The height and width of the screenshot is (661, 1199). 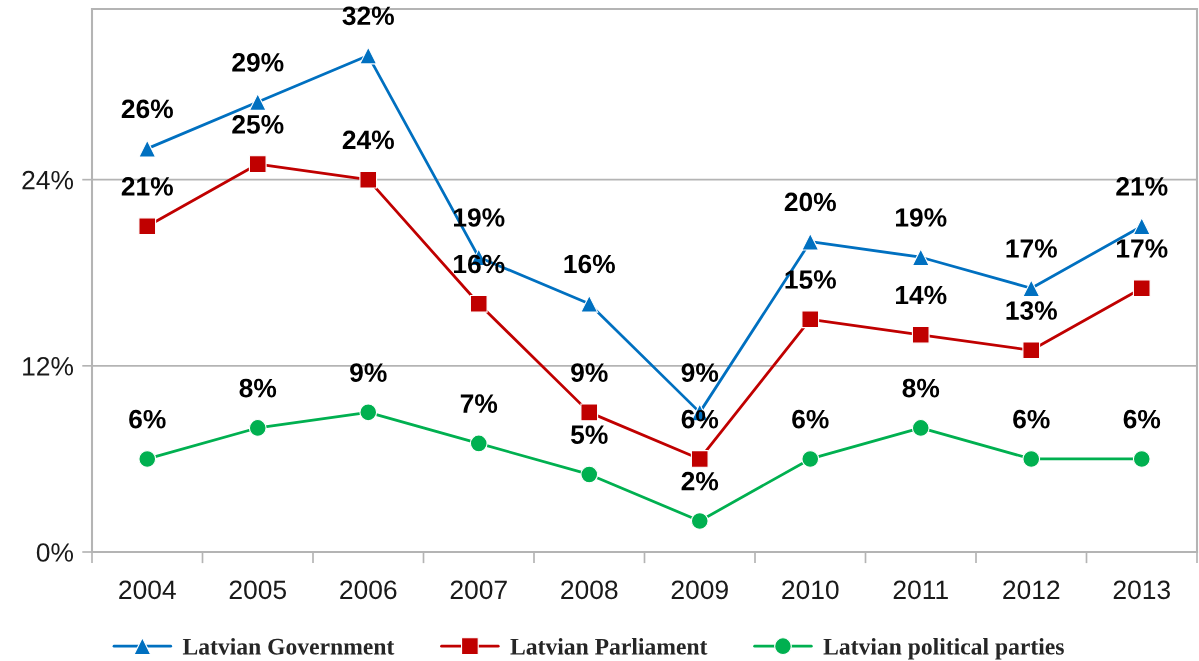 I want to click on x-tick-label: 2005, so click(x=257, y=590).